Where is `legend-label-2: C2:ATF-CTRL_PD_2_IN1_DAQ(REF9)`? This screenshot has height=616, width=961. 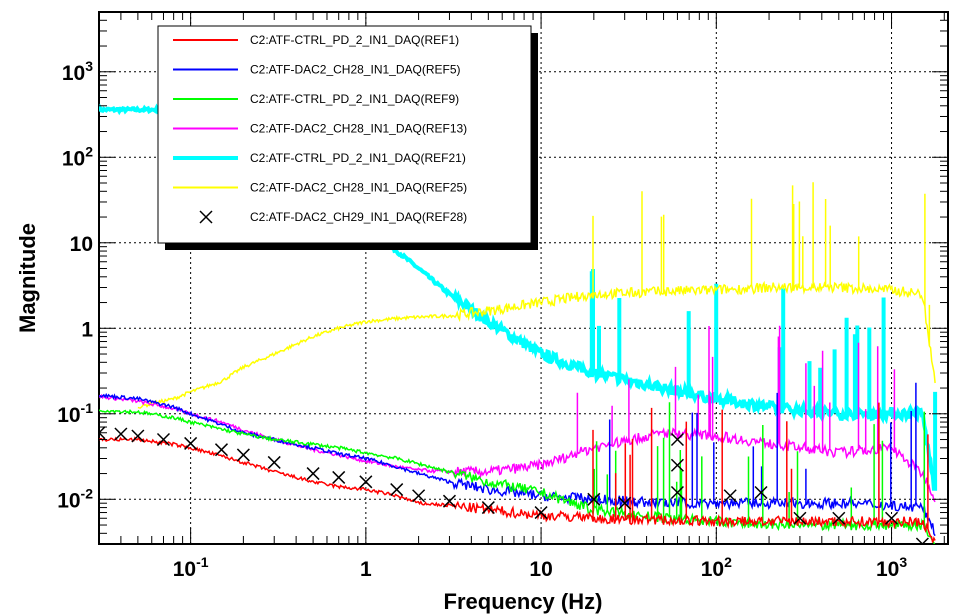 legend-label-2: C2:ATF-CTRL_PD_2_IN1_DAQ(REF9) is located at coordinates (354, 99).